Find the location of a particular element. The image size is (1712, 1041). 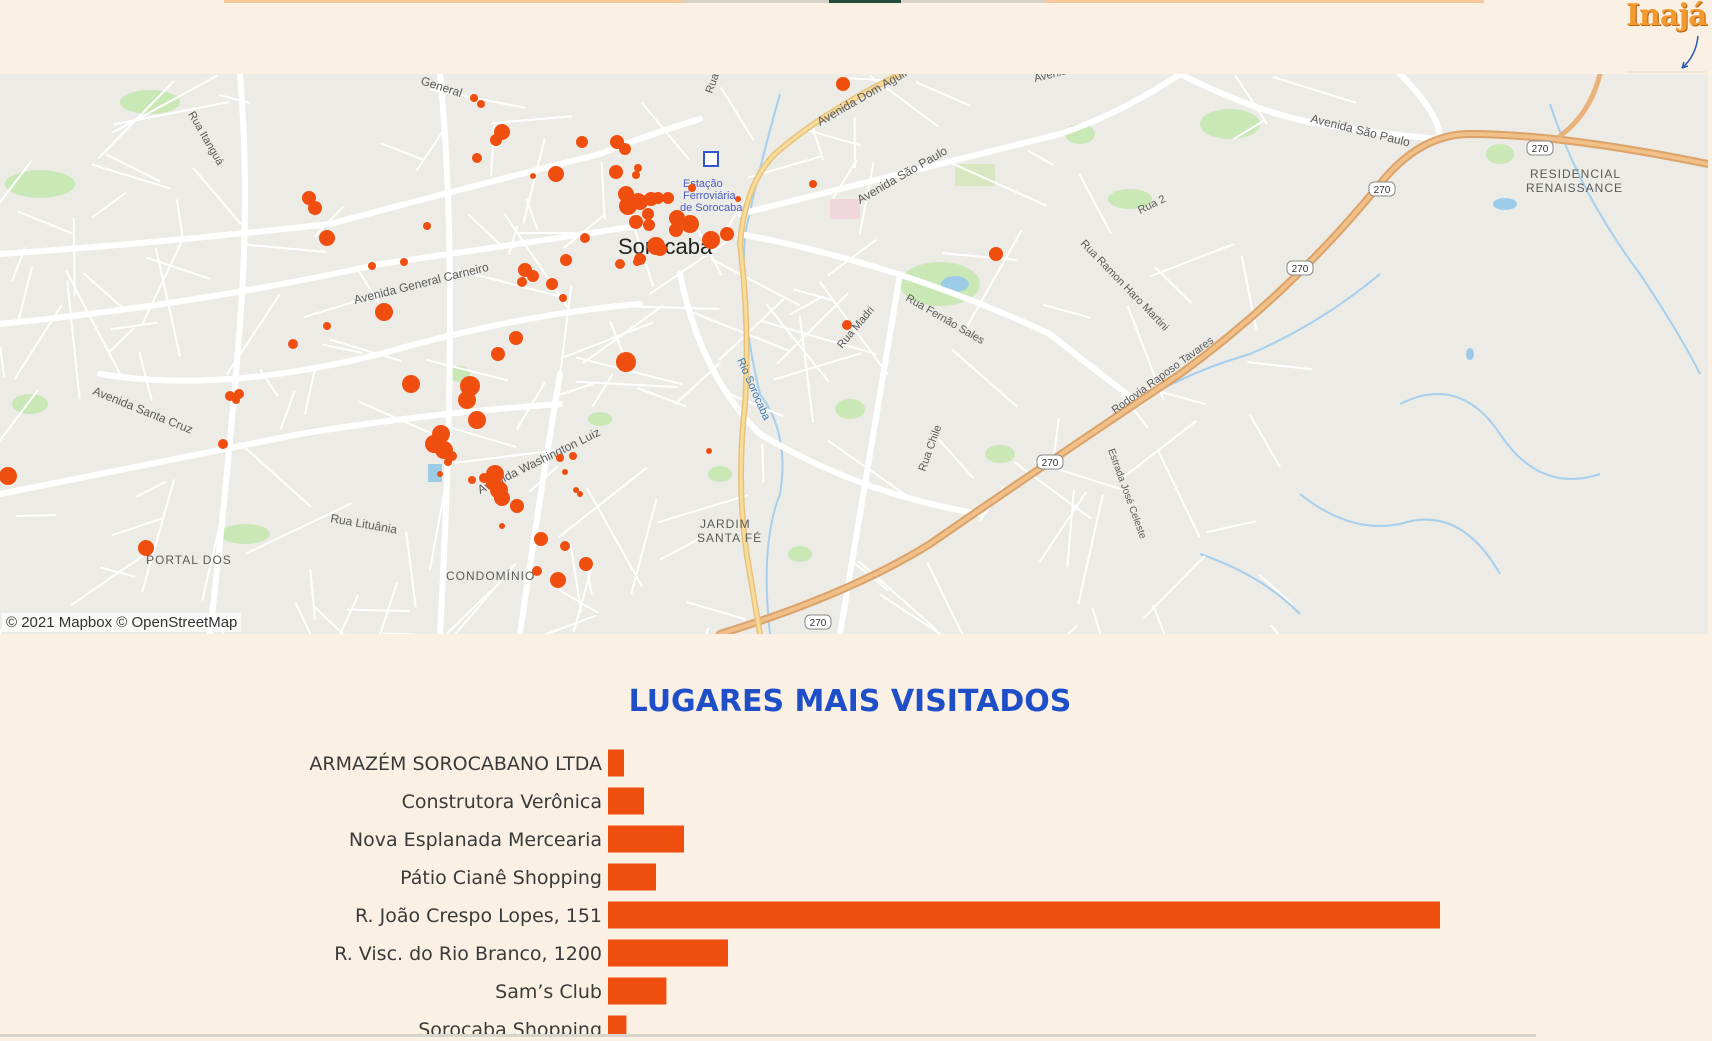

road-label: Rua Itanguá is located at coordinates (205, 139).